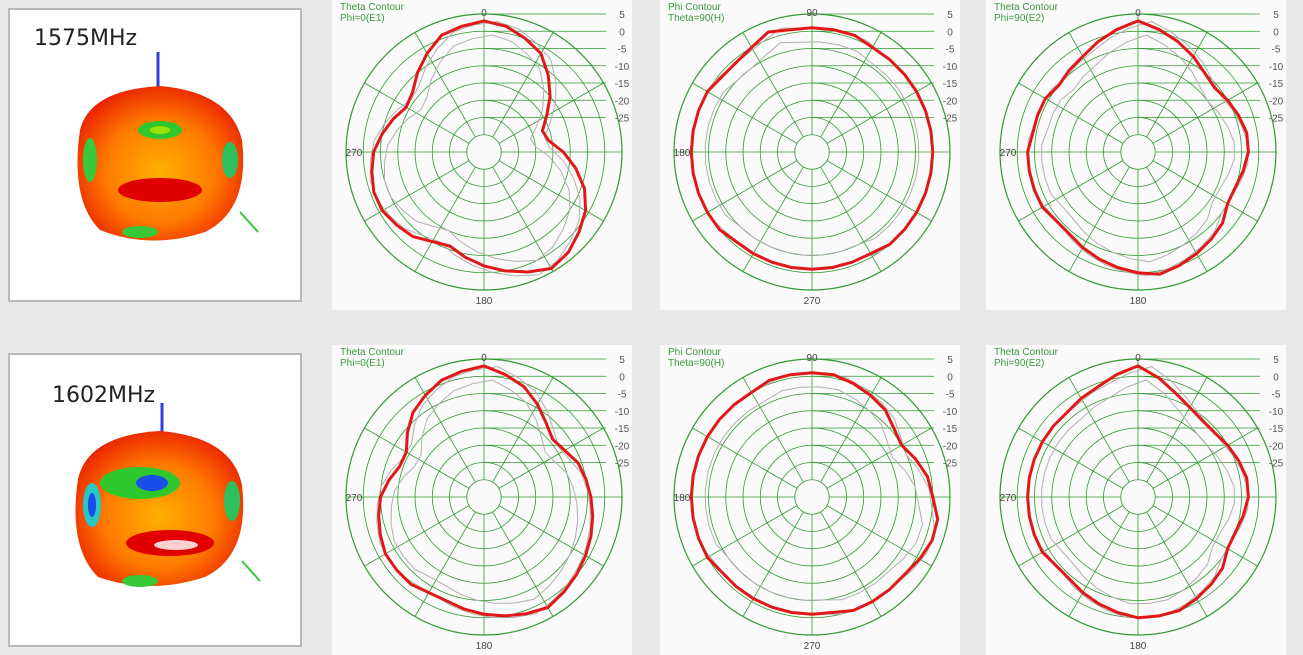  Describe the element at coordinates (622, 32) in the screenshot. I see `db-tick-label: 0` at that location.